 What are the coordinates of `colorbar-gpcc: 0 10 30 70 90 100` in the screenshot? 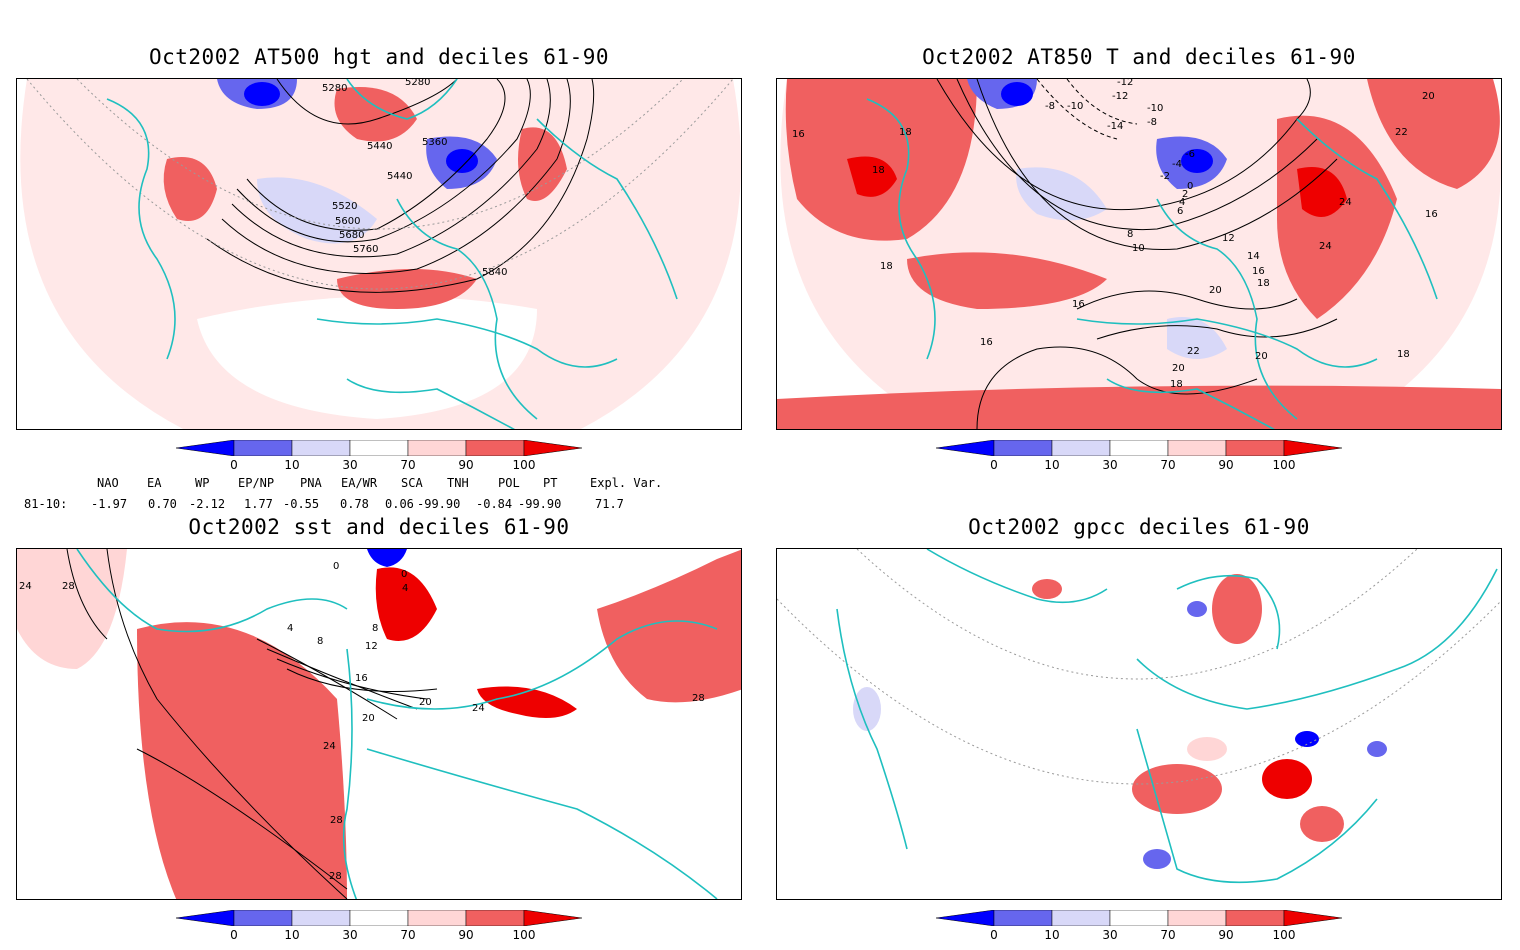 It's located at (1140, 929).